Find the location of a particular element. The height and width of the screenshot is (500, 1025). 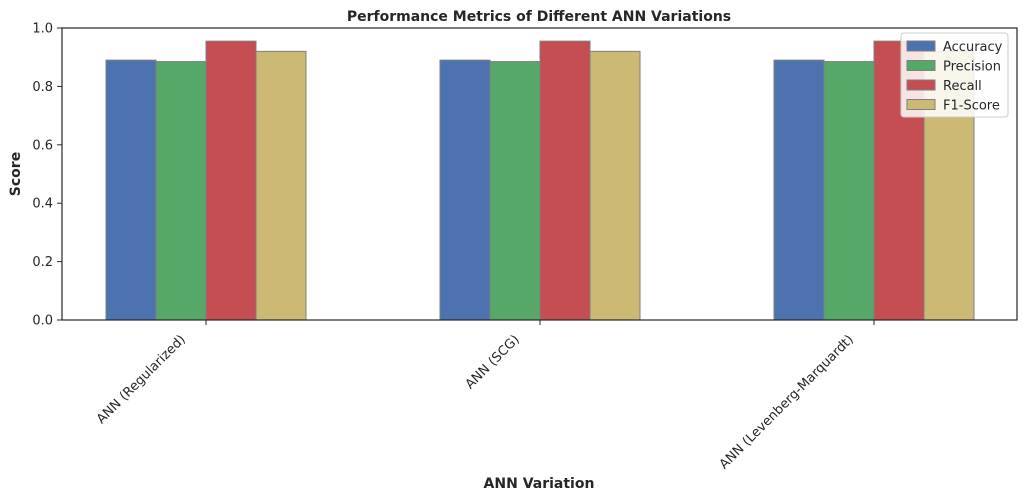

legend-item: Accuracy is located at coordinates (954, 47).